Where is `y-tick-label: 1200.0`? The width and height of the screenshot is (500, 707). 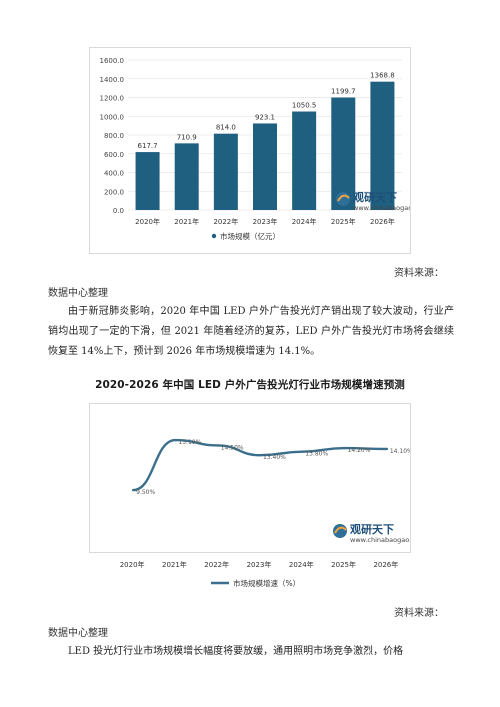 y-tick-label: 1200.0 is located at coordinates (112, 99).